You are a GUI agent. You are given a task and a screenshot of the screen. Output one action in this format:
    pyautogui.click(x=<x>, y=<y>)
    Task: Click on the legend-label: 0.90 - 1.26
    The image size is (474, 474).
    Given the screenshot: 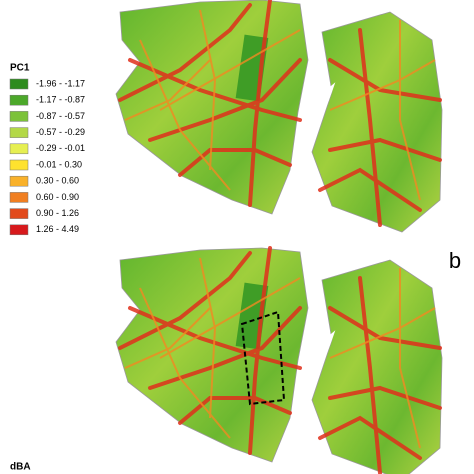 What is the action you would take?
    pyautogui.click(x=57, y=213)
    